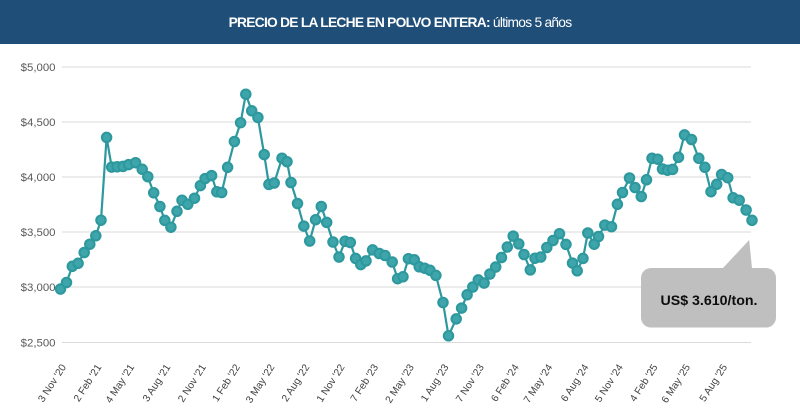 The height and width of the screenshot is (408, 800). What do you see at coordinates (38, 178) in the screenshot?
I see `svg-text: $4,000` at bounding box center [38, 178].